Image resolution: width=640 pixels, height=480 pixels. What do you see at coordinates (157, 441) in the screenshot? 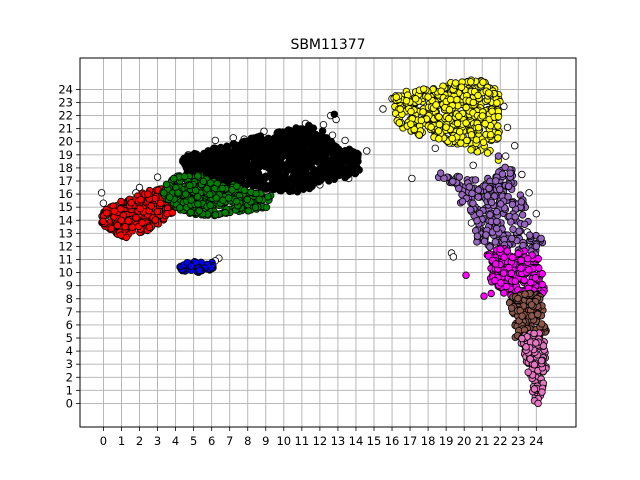
I see `x-tick-label: 3` at bounding box center [157, 441].